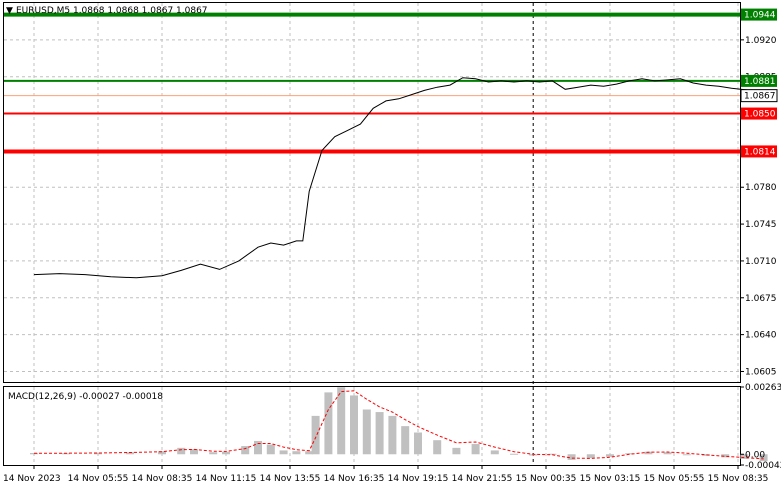  I want to click on y-tick-label: 1.0745, so click(761, 225).